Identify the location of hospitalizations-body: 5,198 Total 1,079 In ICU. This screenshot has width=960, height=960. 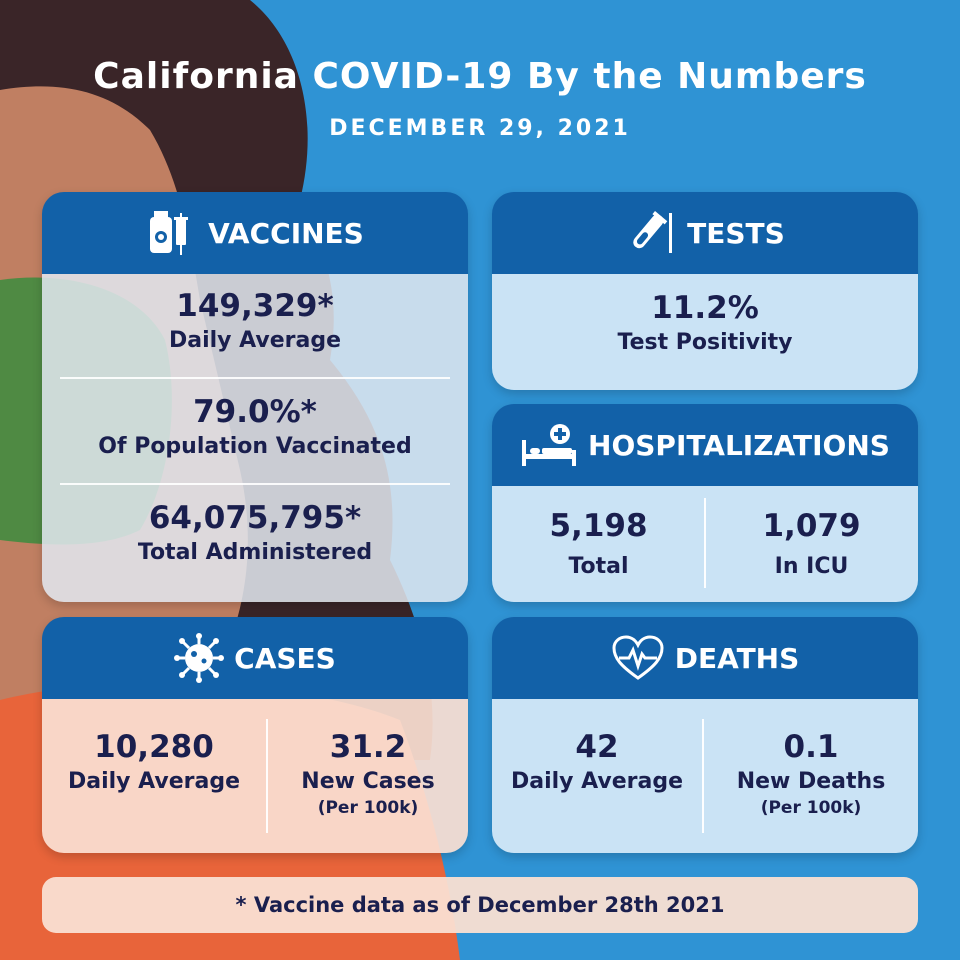
(705, 544).